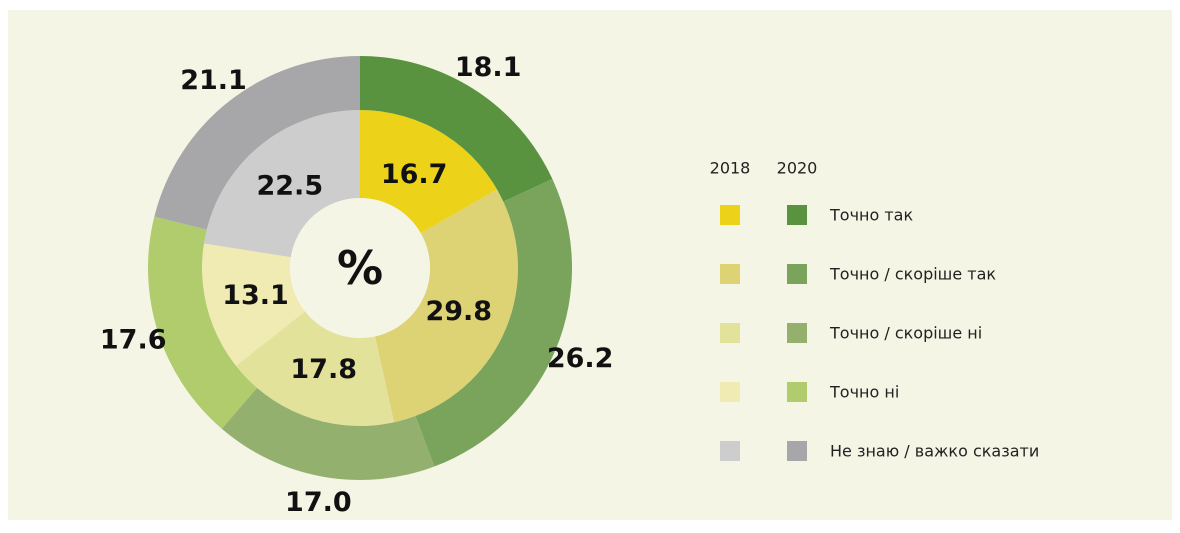 The height and width of the screenshot is (533, 1180). Describe the element at coordinates (458, 311) in the screenshot. I see `value-label: 29.8` at that location.